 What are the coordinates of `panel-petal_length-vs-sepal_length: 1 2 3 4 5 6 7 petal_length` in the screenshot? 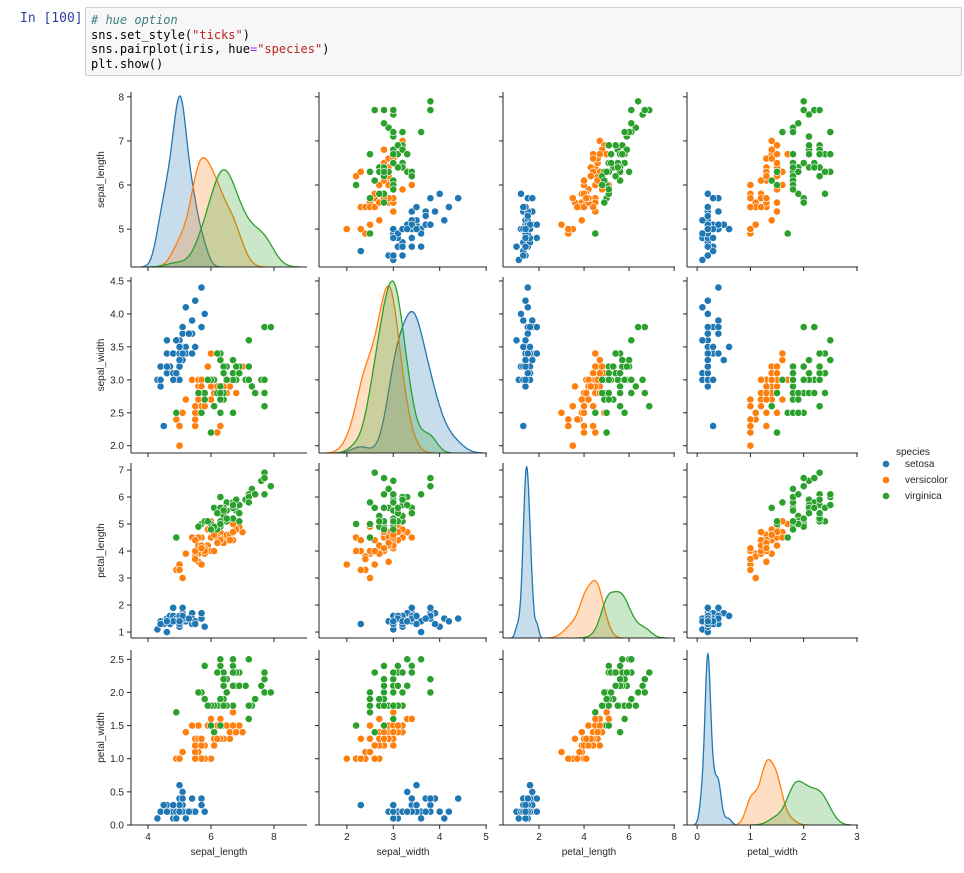 It's located at (201, 552).